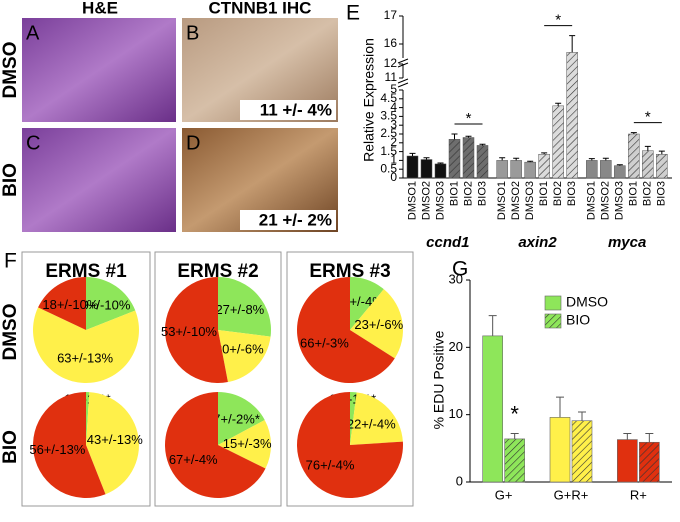 This screenshot has height=522, width=680. What do you see at coordinates (530, 200) in the screenshot?
I see `x-tick-label: DMSO3` at bounding box center [530, 200].